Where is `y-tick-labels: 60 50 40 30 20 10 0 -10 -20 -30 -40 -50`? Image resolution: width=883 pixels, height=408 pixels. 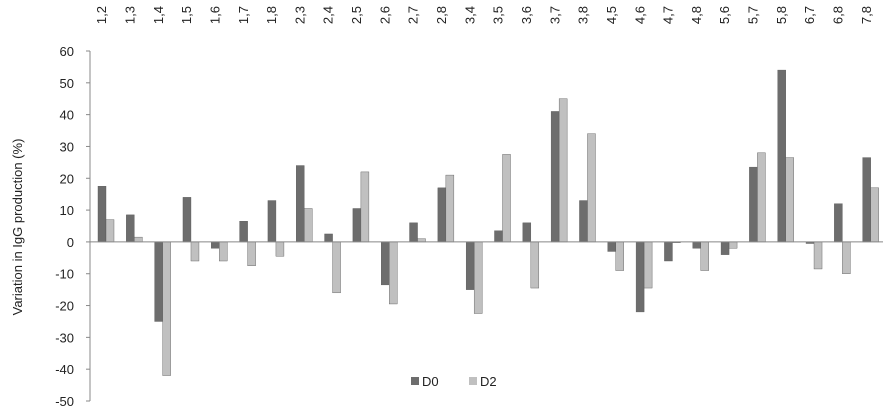 y-tick-labels: 60 50 40 30 20 10 0 -10 -20 -30 -40 -50 is located at coordinates (72, 226).